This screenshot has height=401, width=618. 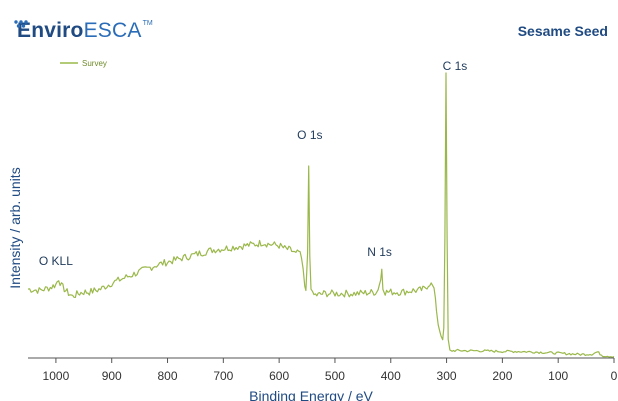 I want to click on x-tick-label-700: 700, so click(x=223, y=376).